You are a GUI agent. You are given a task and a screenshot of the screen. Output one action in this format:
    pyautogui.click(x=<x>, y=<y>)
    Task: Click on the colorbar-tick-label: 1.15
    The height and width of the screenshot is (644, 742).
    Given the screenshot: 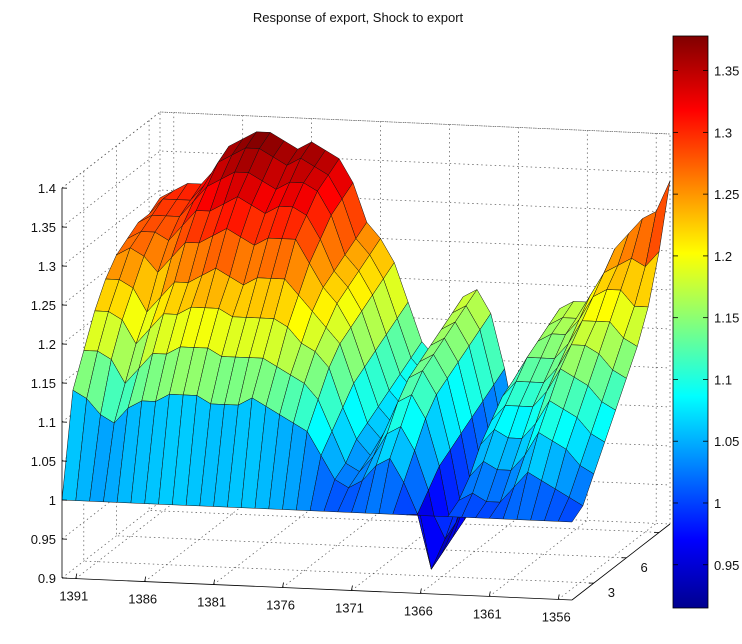 What is the action you would take?
    pyautogui.click(x=726, y=318)
    